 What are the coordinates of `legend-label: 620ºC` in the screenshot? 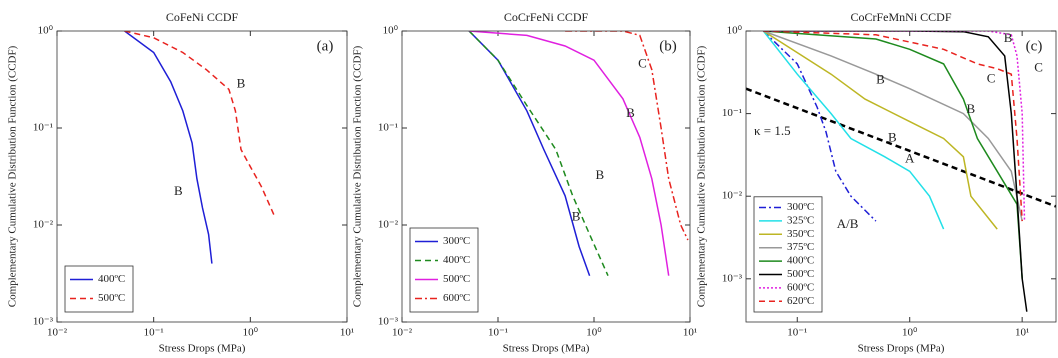 It's located at (800, 301).